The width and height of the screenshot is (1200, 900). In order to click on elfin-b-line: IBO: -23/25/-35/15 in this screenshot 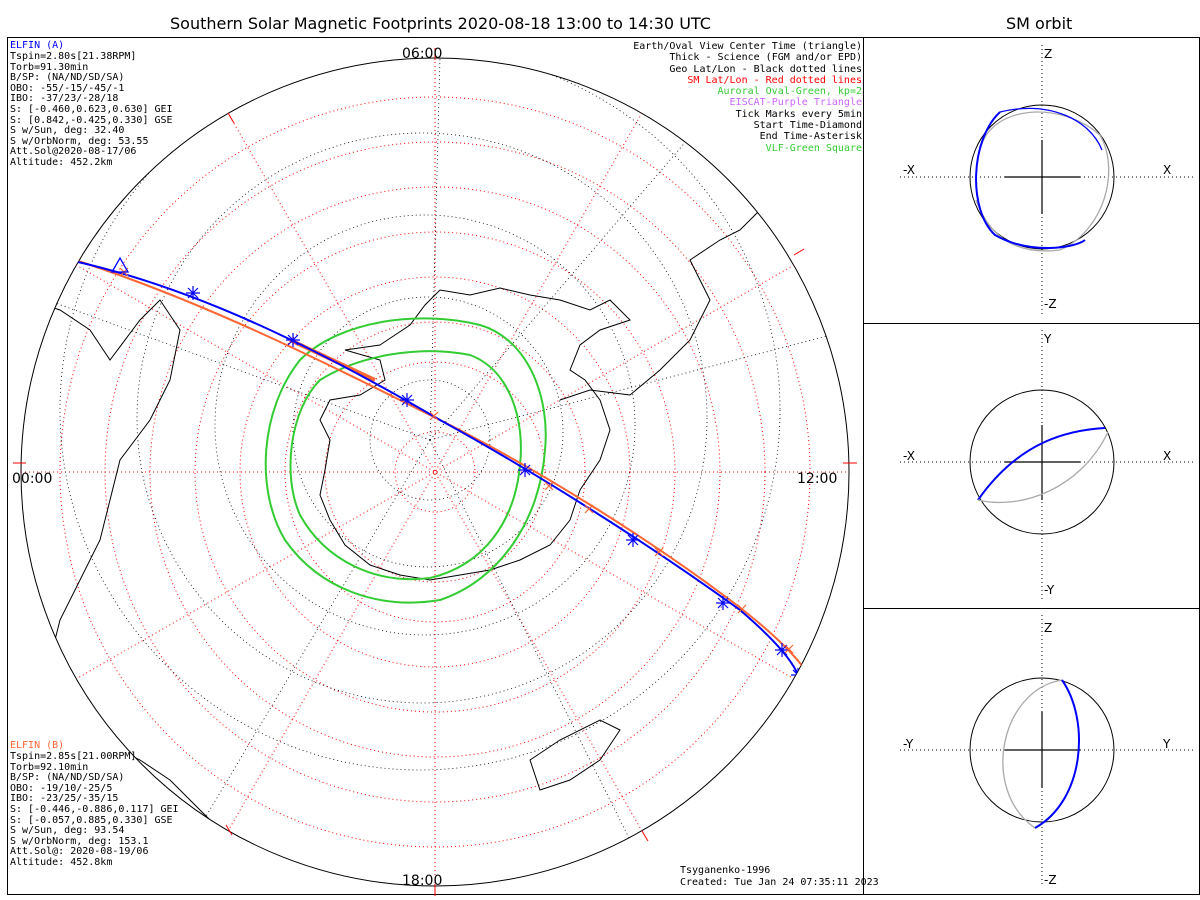, I will do `click(64, 799)`.